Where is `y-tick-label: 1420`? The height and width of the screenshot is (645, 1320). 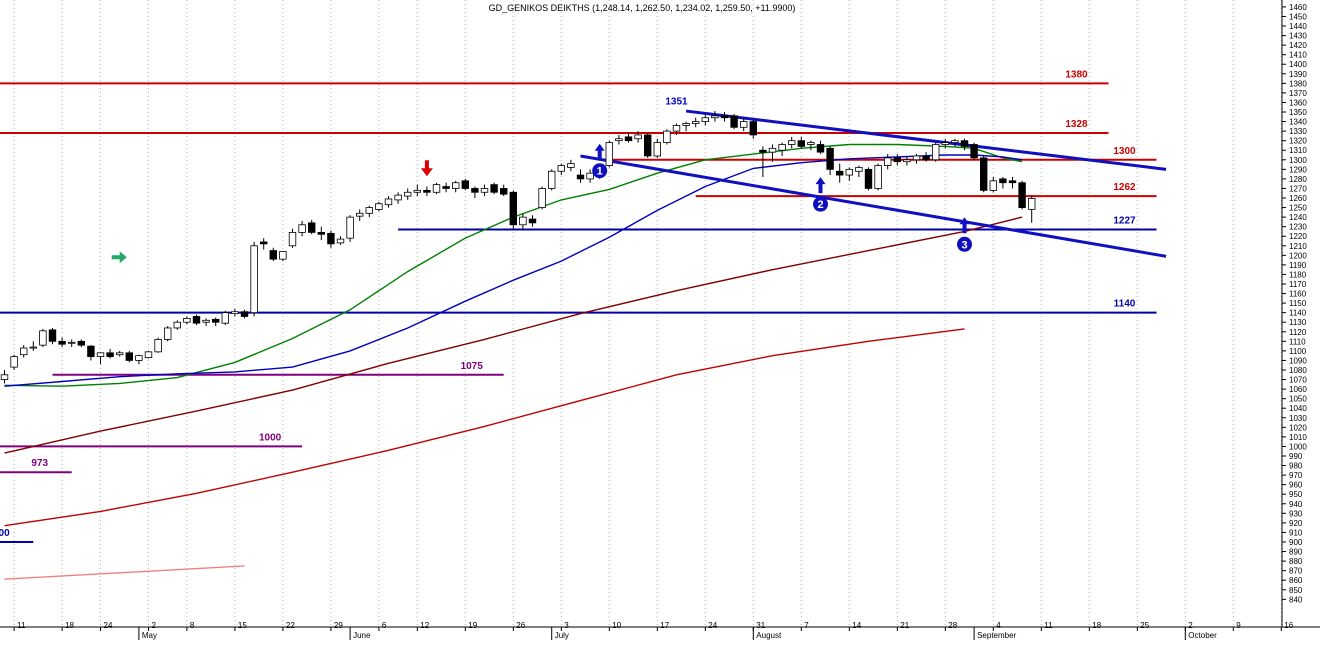 y-tick-label: 1420 is located at coordinates (1298, 45).